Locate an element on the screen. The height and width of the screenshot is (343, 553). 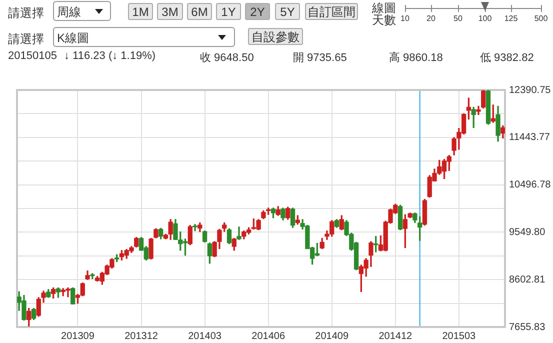
x-tick-label: 201406 is located at coordinates (269, 336).